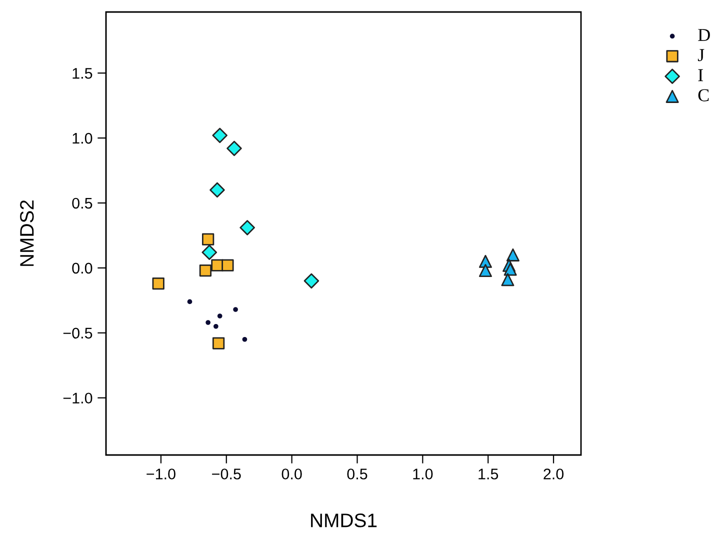 The width and height of the screenshot is (717, 552). What do you see at coordinates (700, 75) in the screenshot?
I see `legend-label: I` at bounding box center [700, 75].